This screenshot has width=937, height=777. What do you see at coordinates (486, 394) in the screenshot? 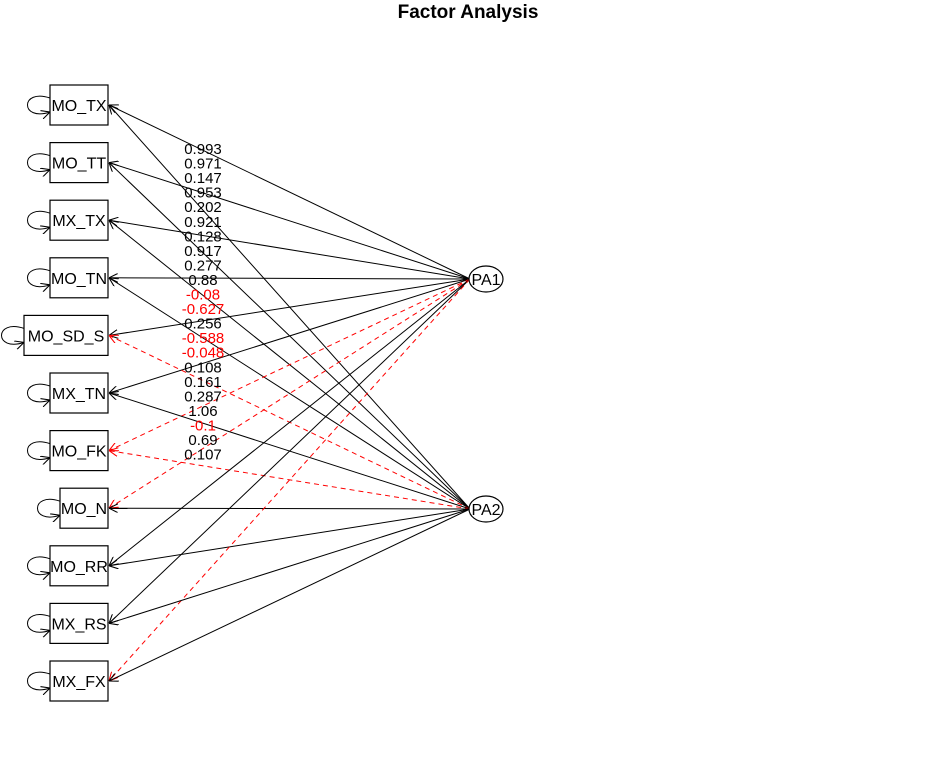
I see `factor-nodes: PA1 PA2` at bounding box center [486, 394].